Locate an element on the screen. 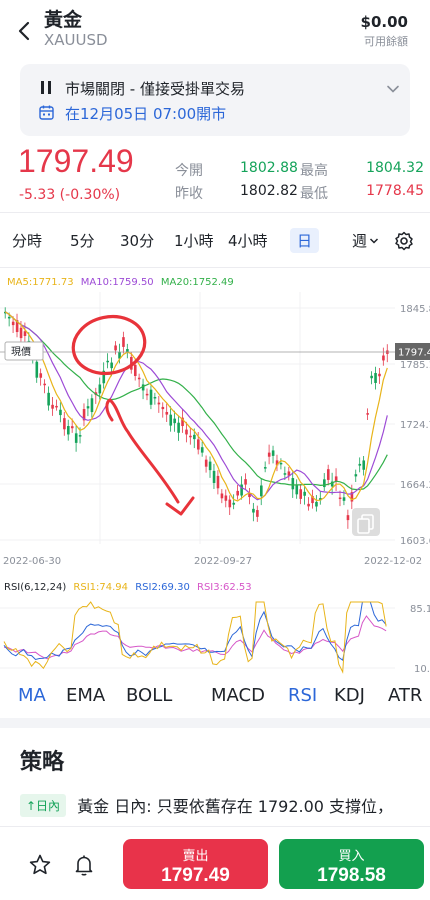 The image size is (430, 900). bell-icon is located at coordinates (84, 865).